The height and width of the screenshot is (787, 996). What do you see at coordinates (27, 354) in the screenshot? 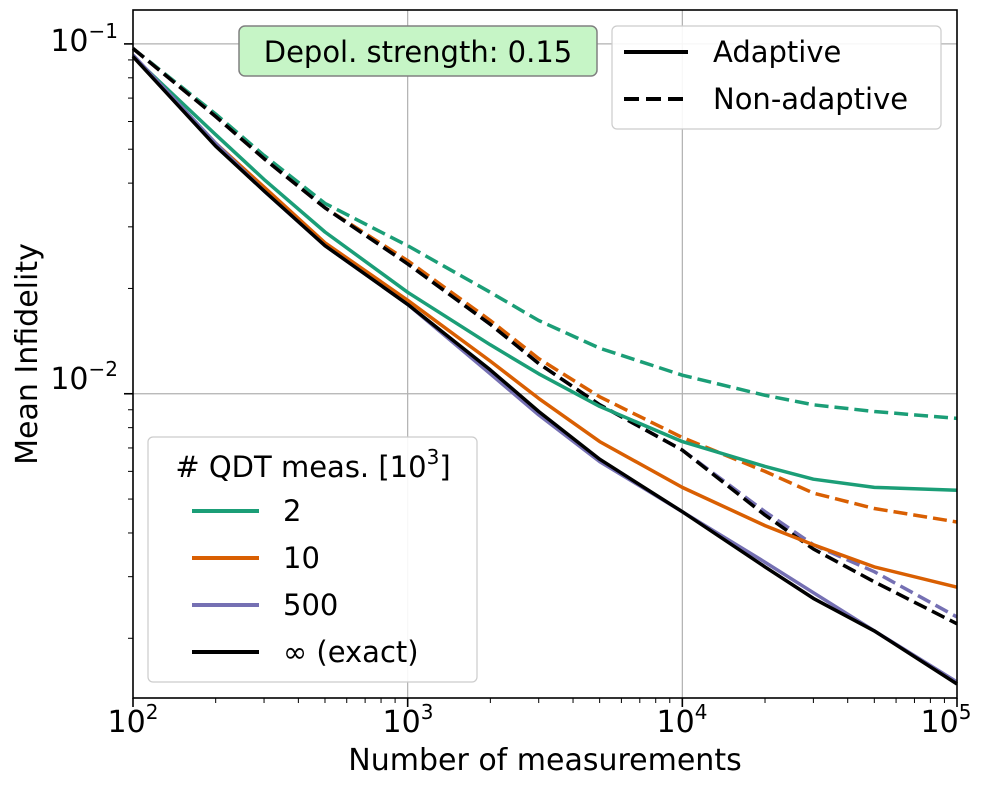
I see `y-axis-title: Mean Infidelity` at bounding box center [27, 354].